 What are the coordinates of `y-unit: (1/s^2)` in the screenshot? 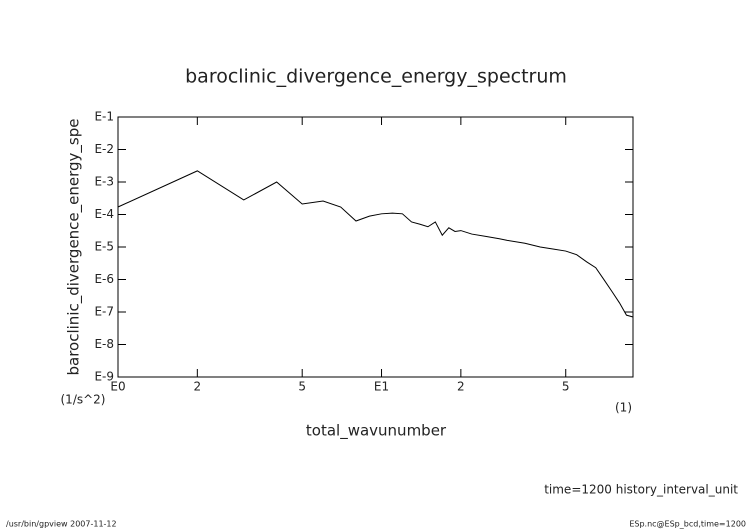 It's located at (83, 400).